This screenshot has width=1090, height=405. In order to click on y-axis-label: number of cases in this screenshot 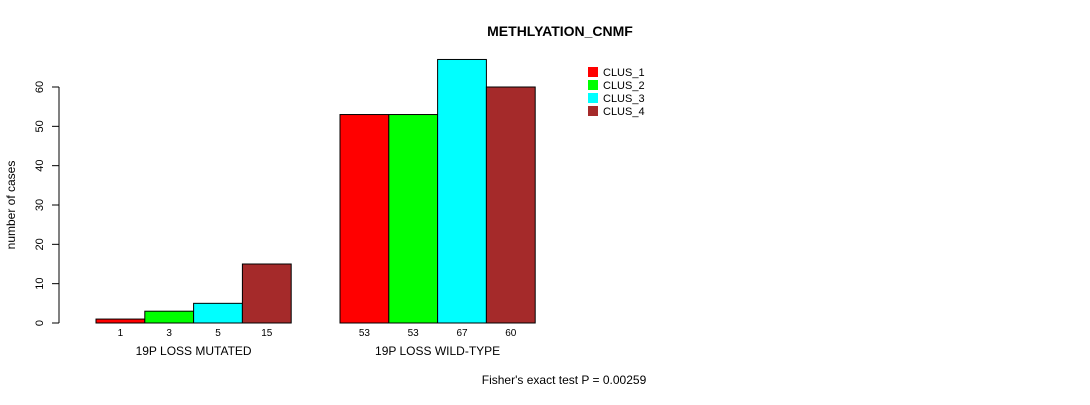, I will do `click(11, 205)`.